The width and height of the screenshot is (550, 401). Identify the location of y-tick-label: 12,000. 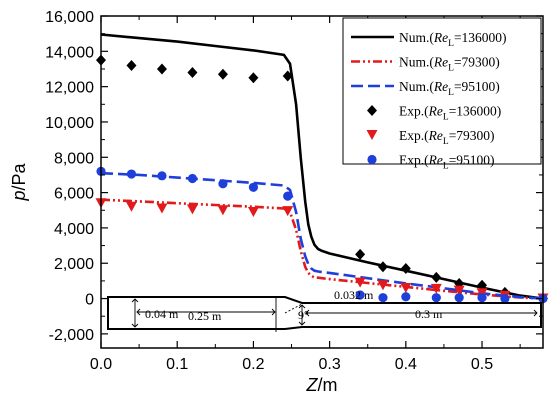
(69, 88).